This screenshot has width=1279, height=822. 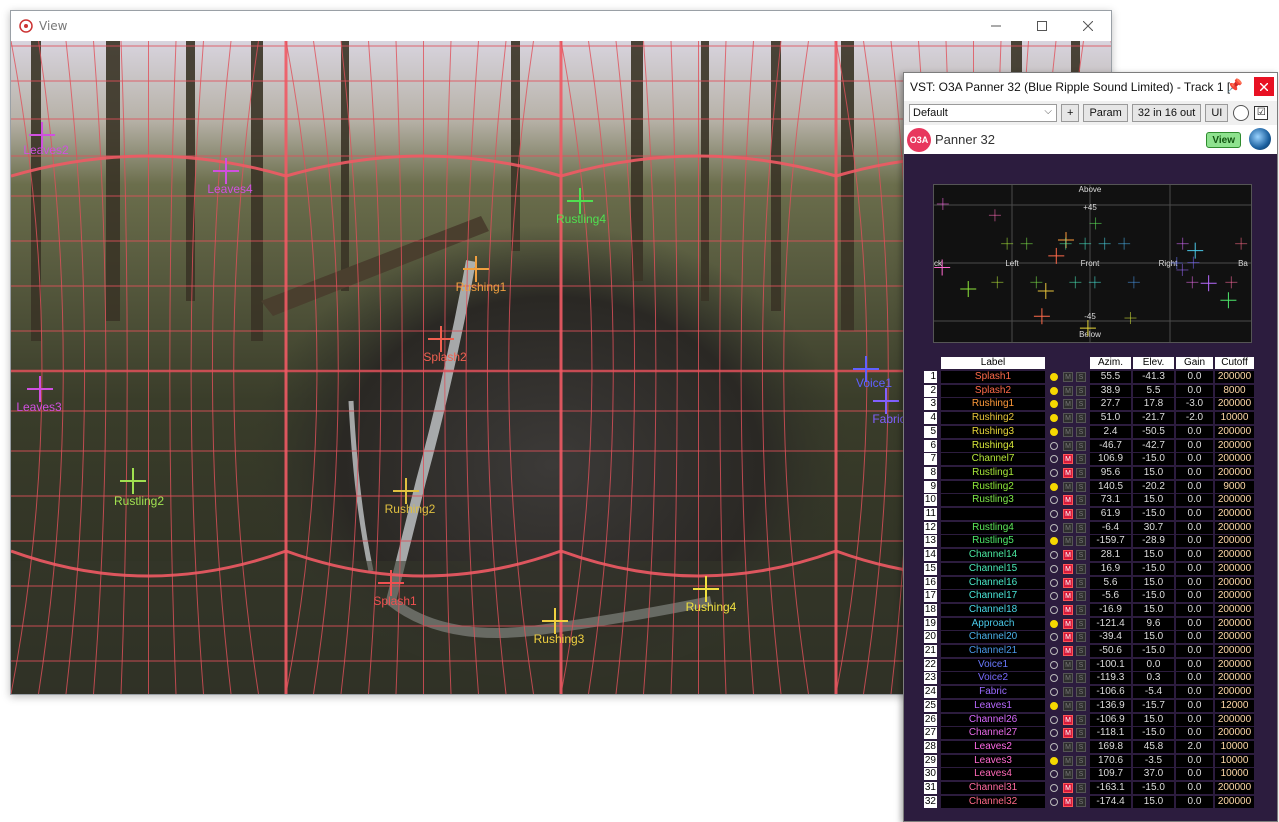 What do you see at coordinates (139, 488) in the screenshot?
I see `scene-marker: Rustling2` at bounding box center [139, 488].